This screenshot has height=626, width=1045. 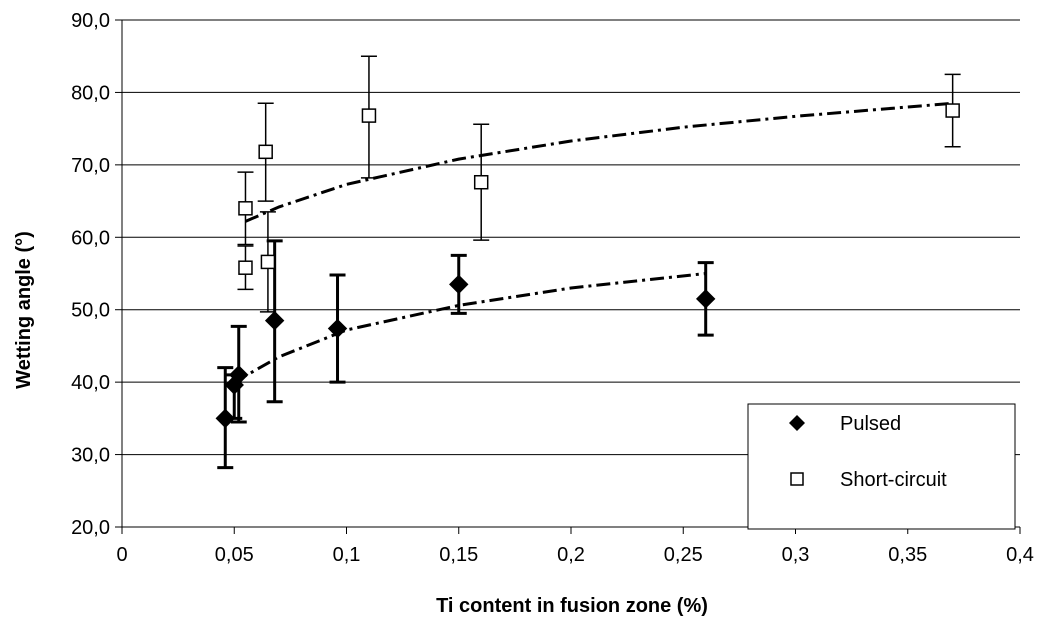 I want to click on x-tick-labels: 0 0,05 0,1 0,15 0,2 0,25 0,3 0,35 0,4, so click(x=574, y=555).